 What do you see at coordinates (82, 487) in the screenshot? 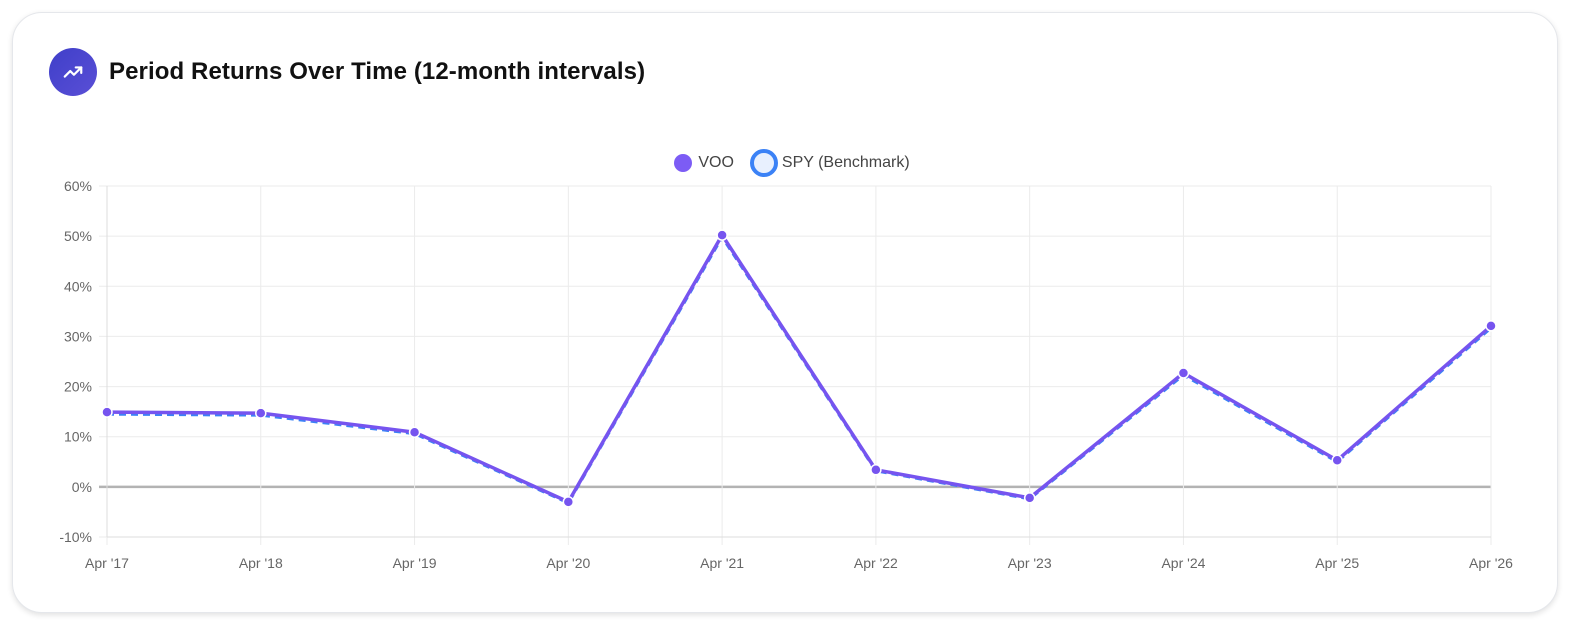
I see `y-tick-label: 0%` at bounding box center [82, 487].